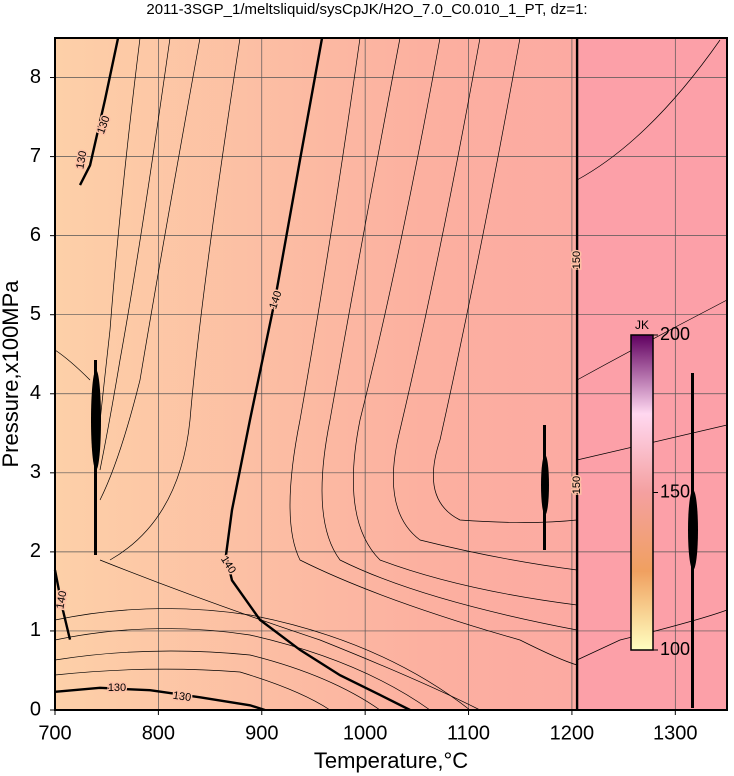  I want to click on y-tick-label: 2, so click(35, 551).